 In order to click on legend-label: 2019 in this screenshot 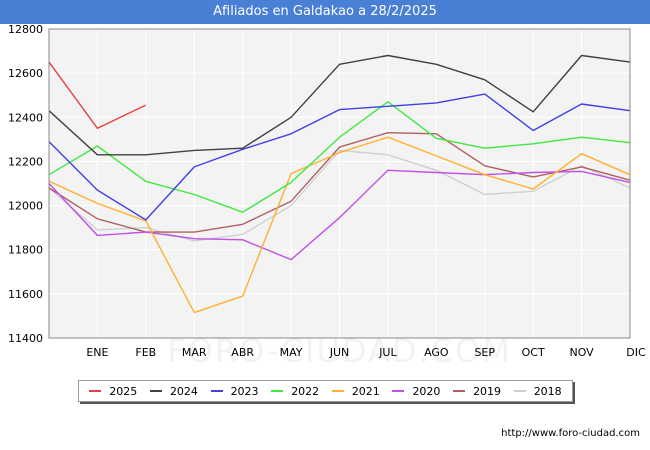, I will do `click(487, 391)`.